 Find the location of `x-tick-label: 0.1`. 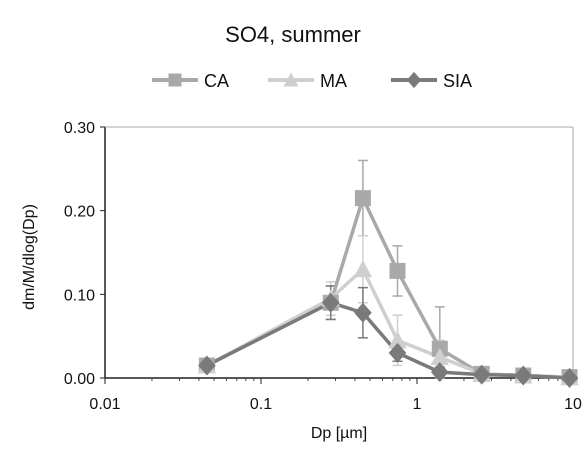

x-tick-label: 0.1 is located at coordinates (261, 404).